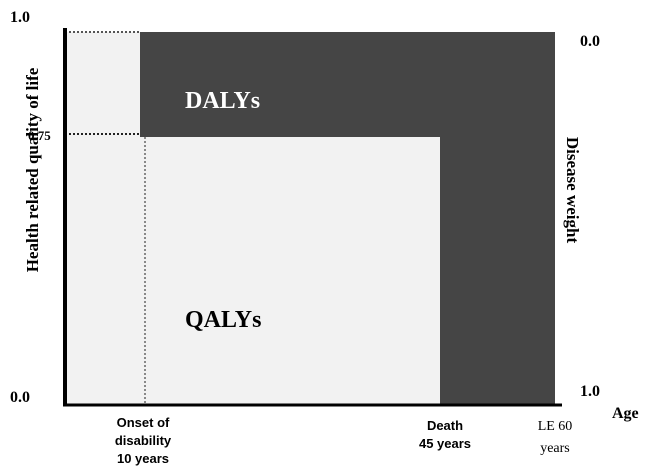 The height and width of the screenshot is (472, 646). Describe the element at coordinates (590, 41) in the screenshot. I see `right-top: 0.0` at that location.